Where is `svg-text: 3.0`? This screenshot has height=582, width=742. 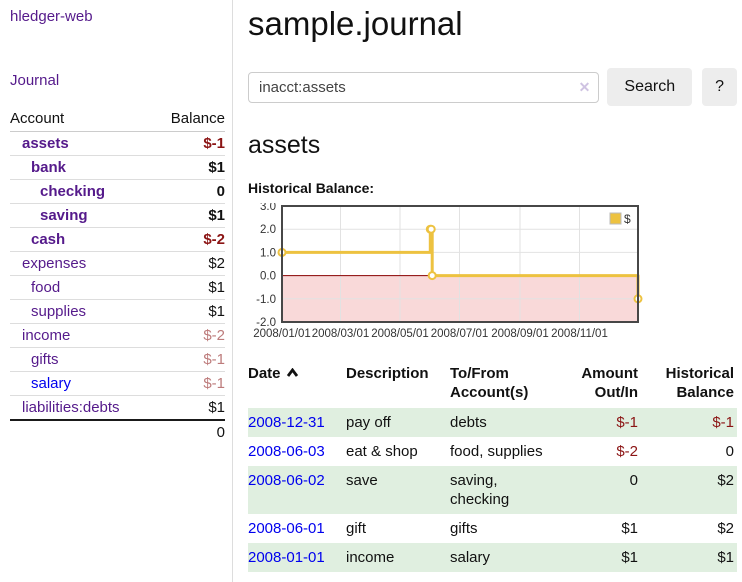
svg-text: 3.0 is located at coordinates (268, 208).